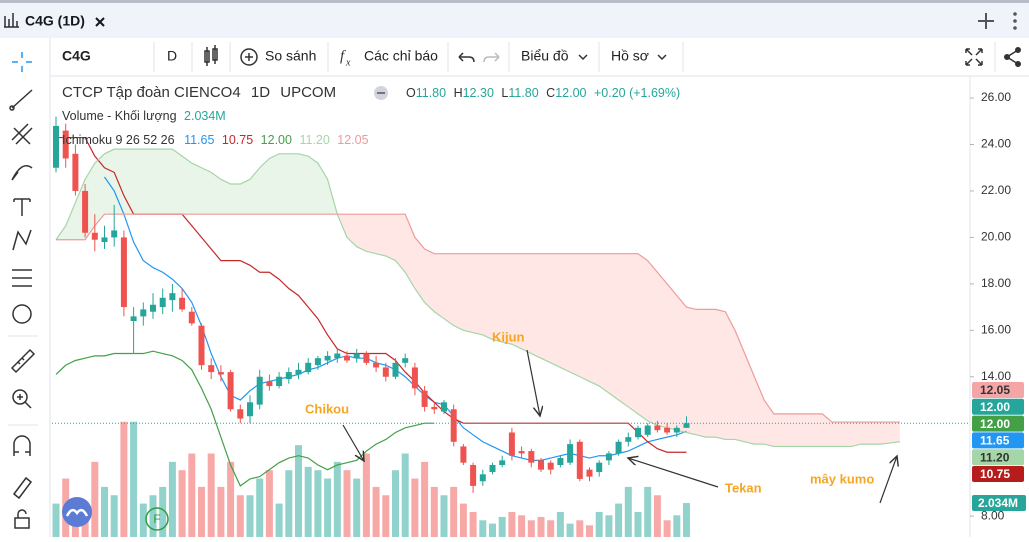 This screenshot has width=1029, height=542. Describe the element at coordinates (348, 62) in the screenshot. I see `svg-text: x` at that location.